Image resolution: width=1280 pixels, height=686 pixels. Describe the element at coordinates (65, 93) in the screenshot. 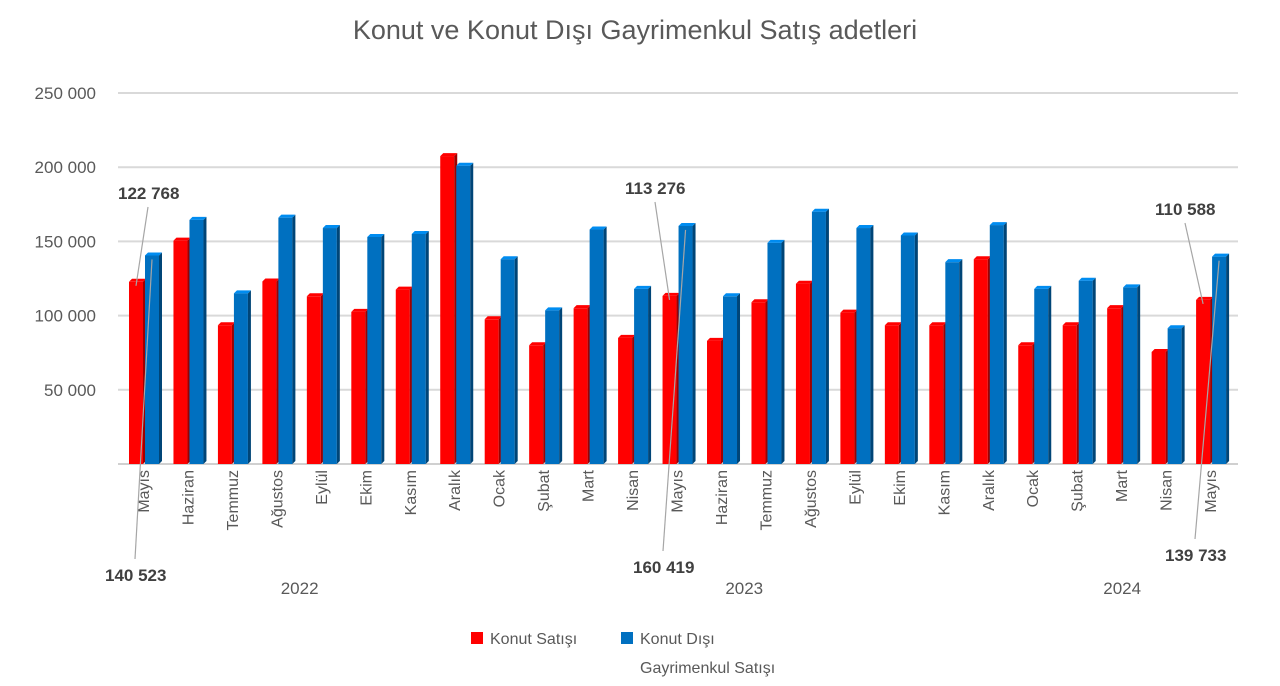

I see `y-tick-label: 250 000` at that location.